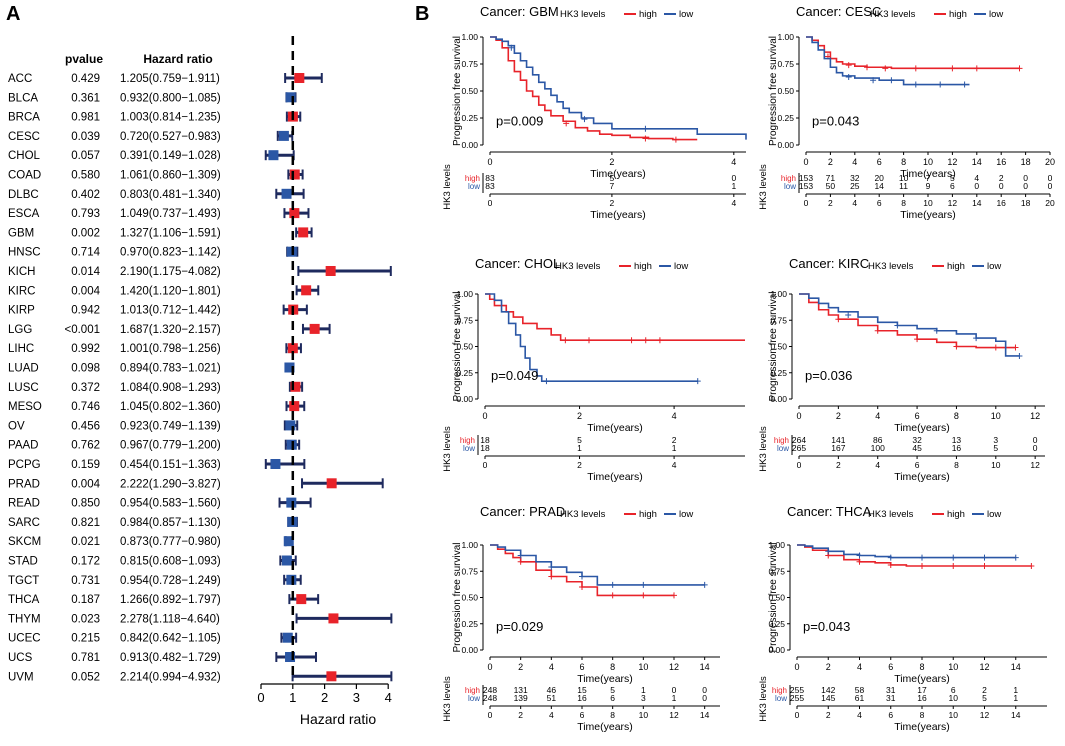 The width and height of the screenshot is (1065, 746). Describe the element at coordinates (85, 369) in the screenshot. I see `pvalue-cell: 0.098` at that location.